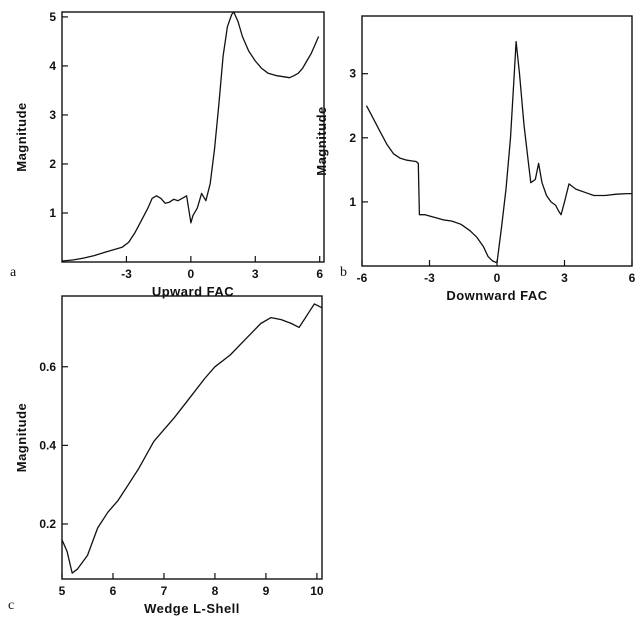  Describe the element at coordinates (52, 17) in the screenshot. I see `y-tick-label: 5` at that location.